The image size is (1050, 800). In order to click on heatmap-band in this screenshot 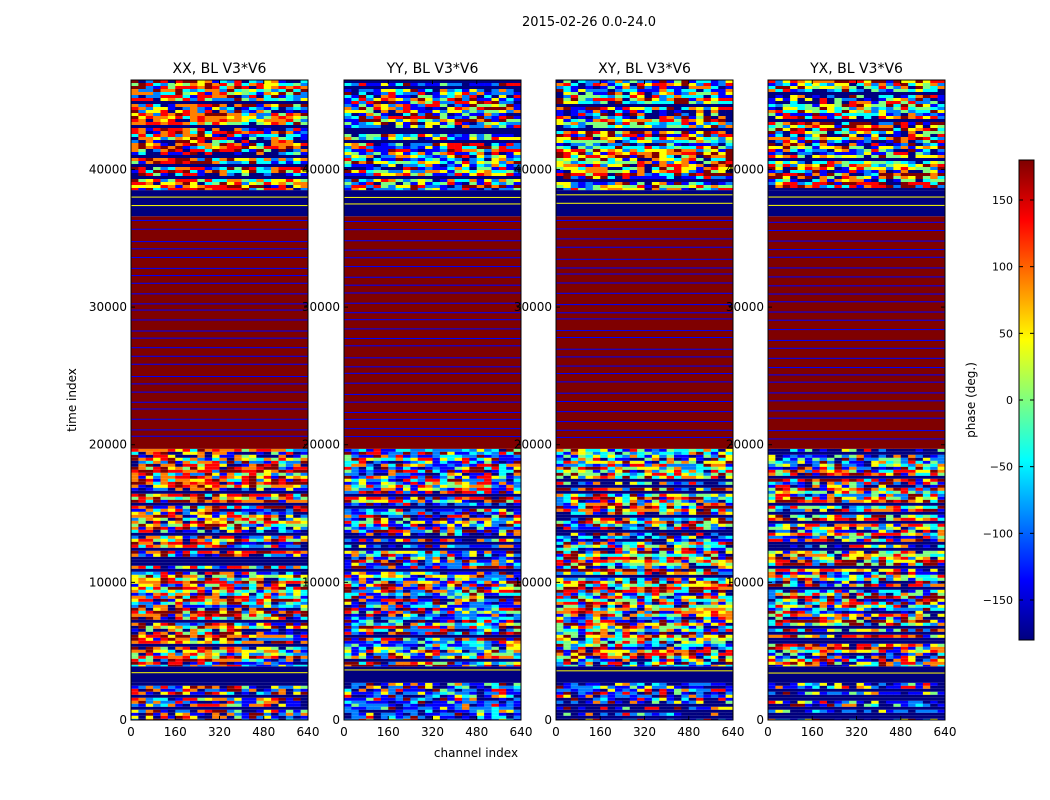, I will do `click(219, 674)`.